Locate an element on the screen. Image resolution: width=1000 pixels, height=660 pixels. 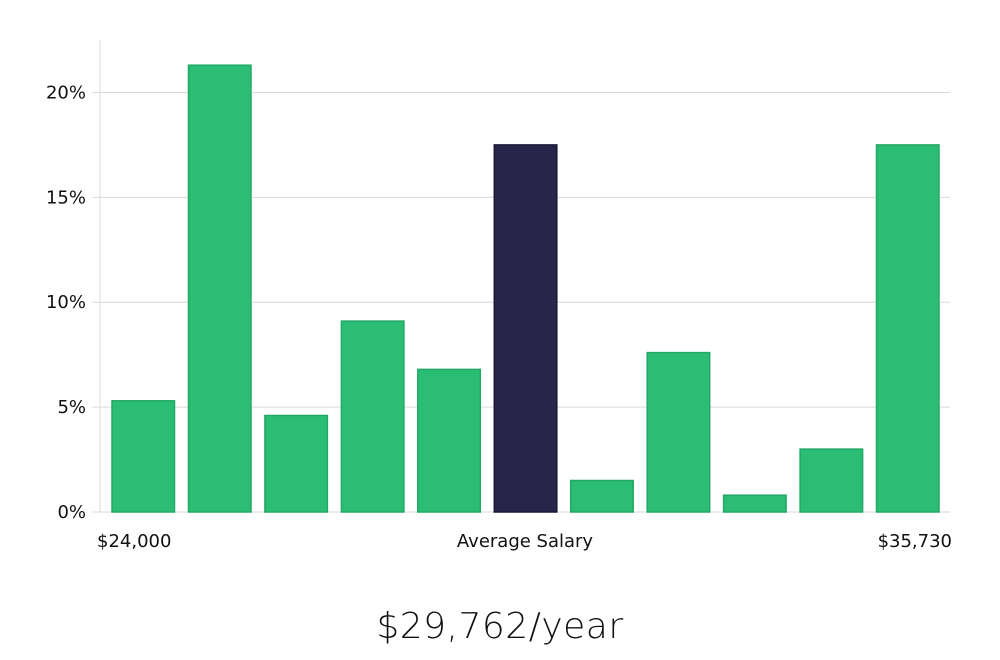
average-salary-bar is located at coordinates (525, 328).